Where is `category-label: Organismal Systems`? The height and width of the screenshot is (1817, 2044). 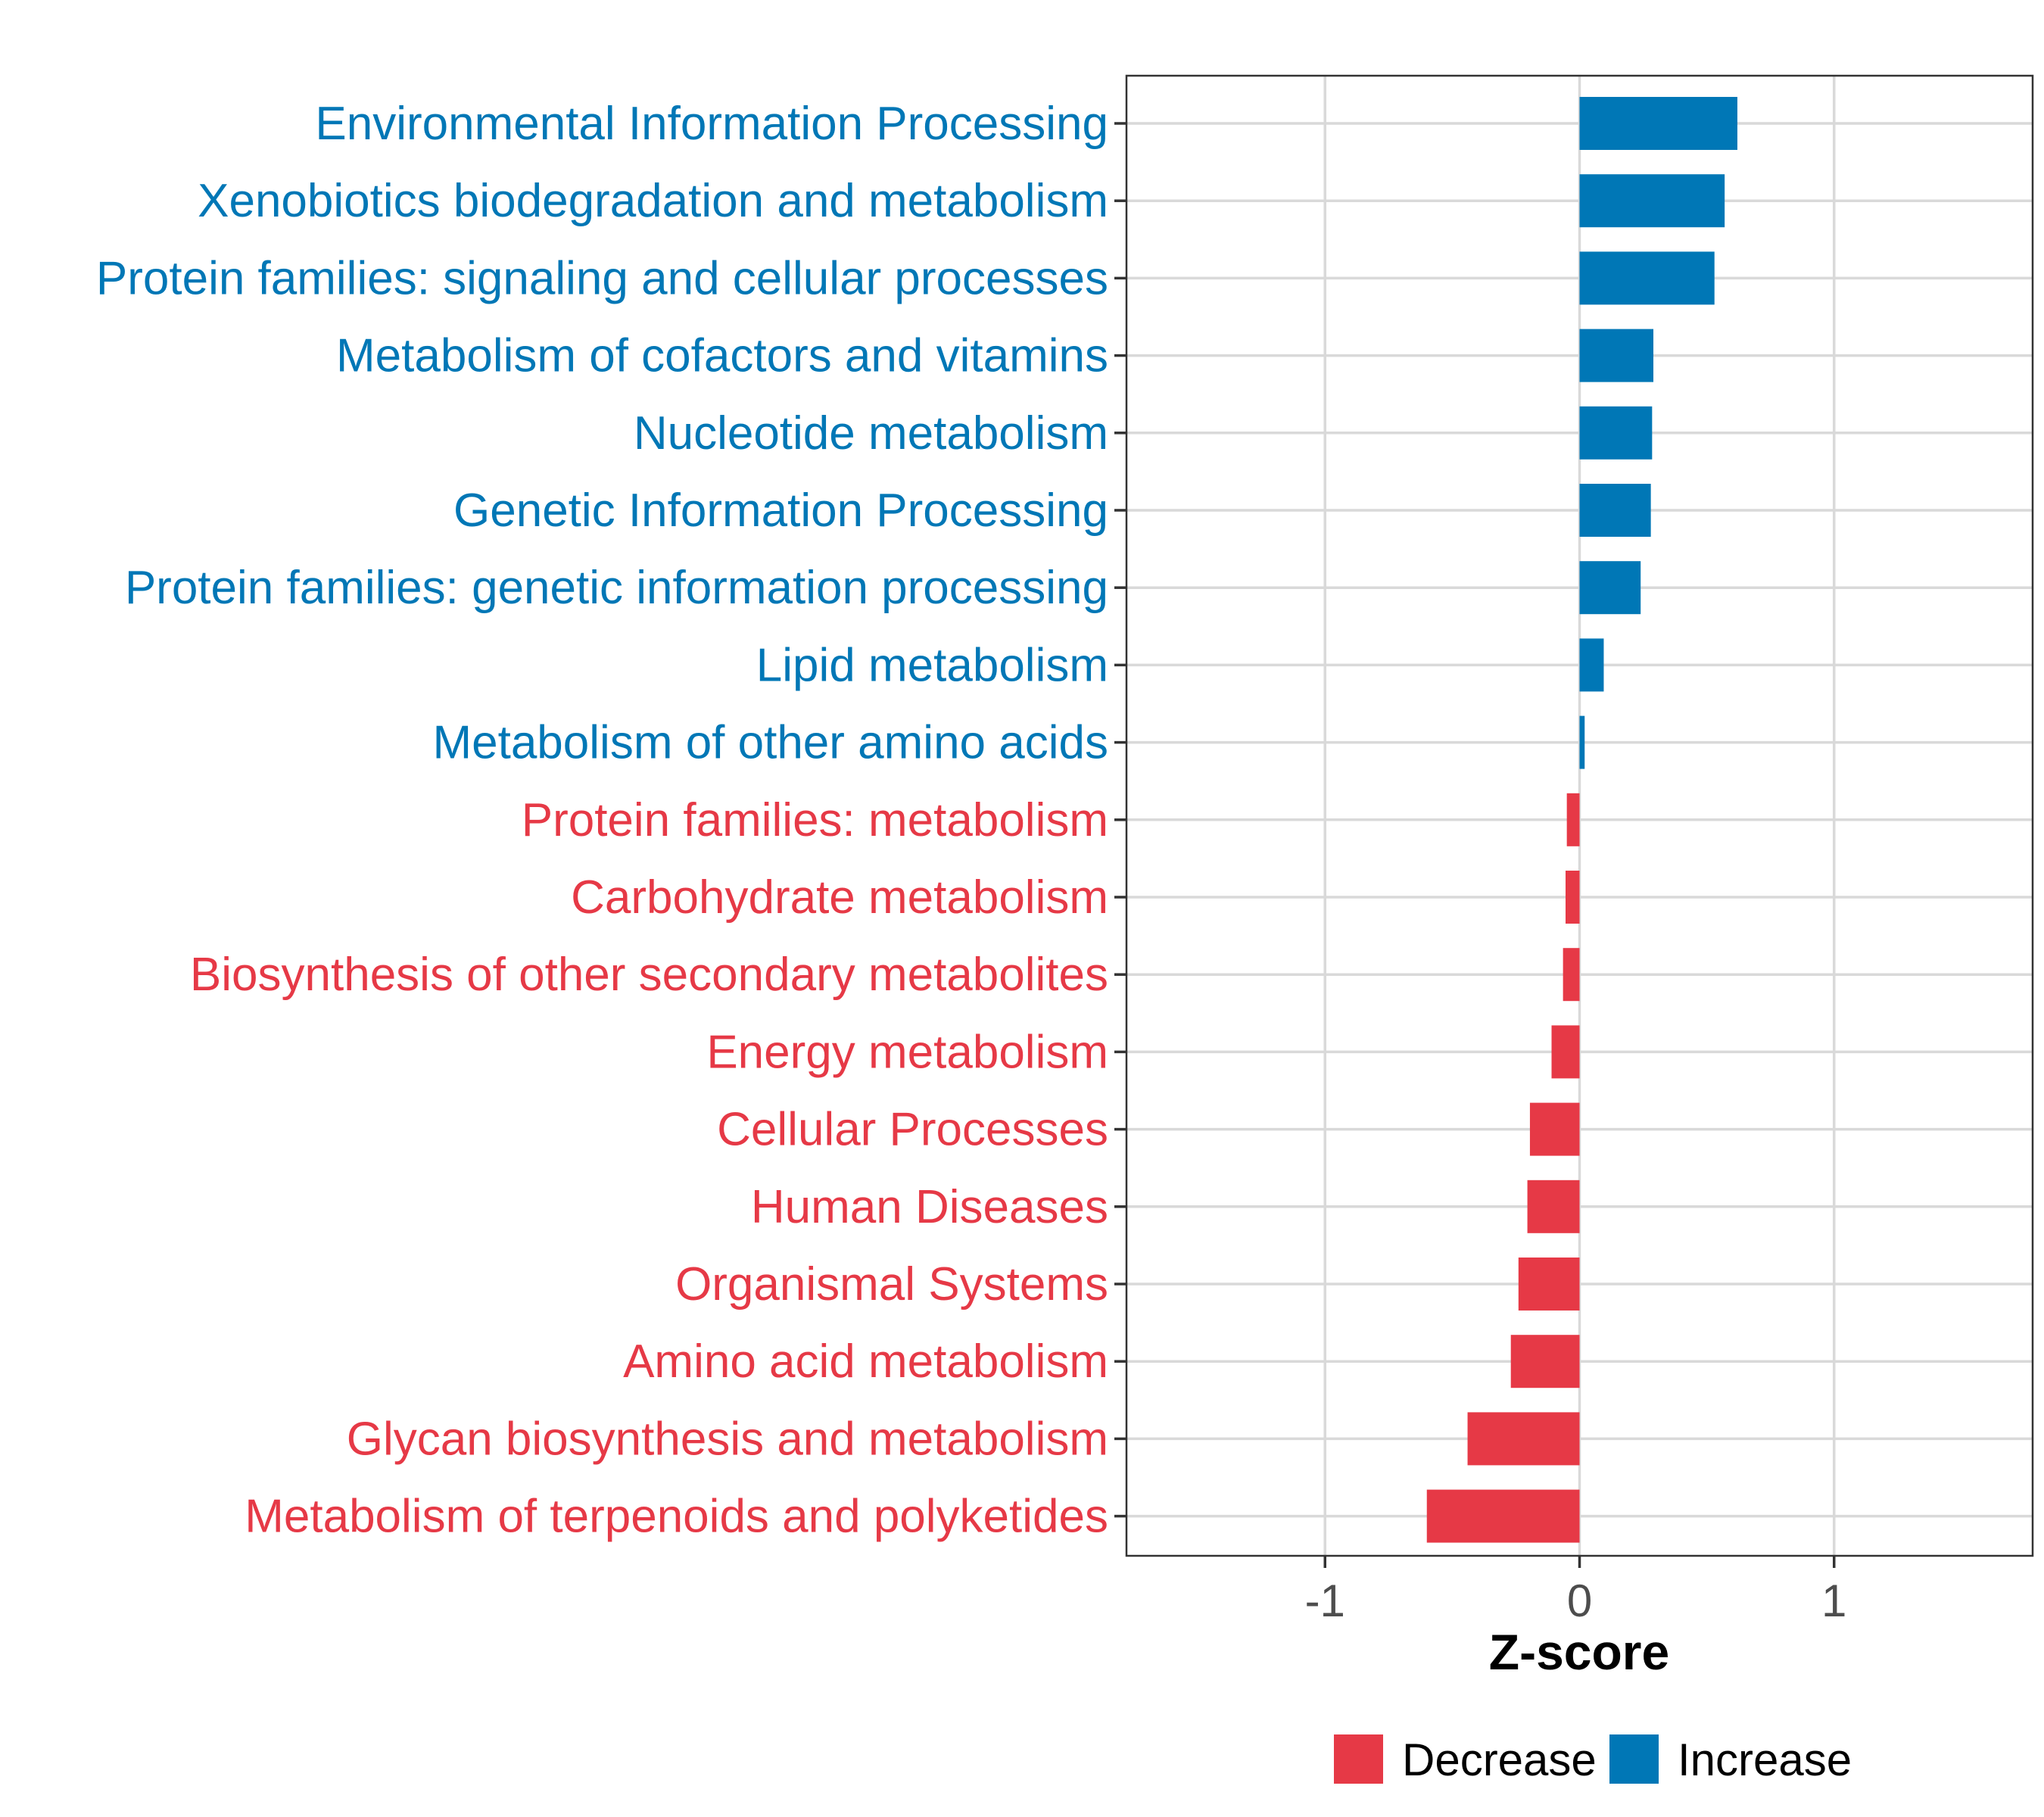
category-label: Organismal Systems is located at coordinates (891, 1284).